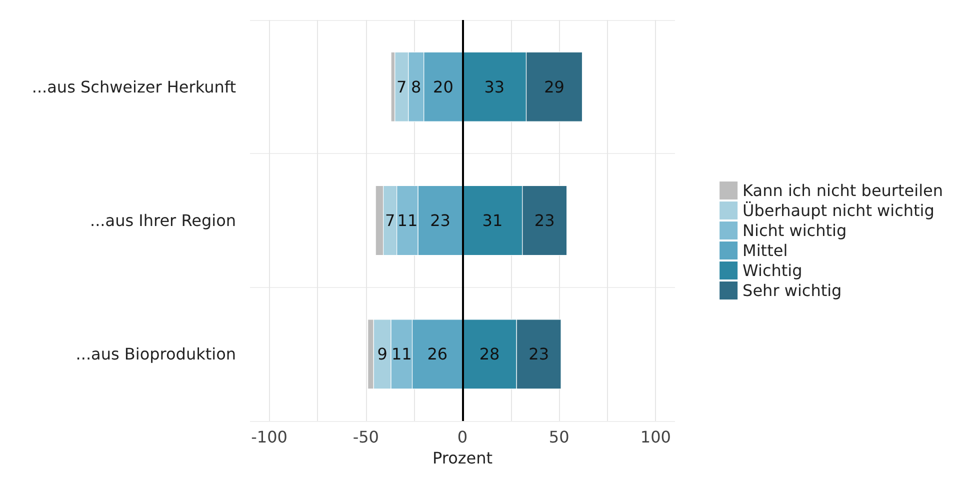 The width and height of the screenshot is (963, 481). What do you see at coordinates (772, 270) in the screenshot?
I see `legend-label: Wichtig` at bounding box center [772, 270].